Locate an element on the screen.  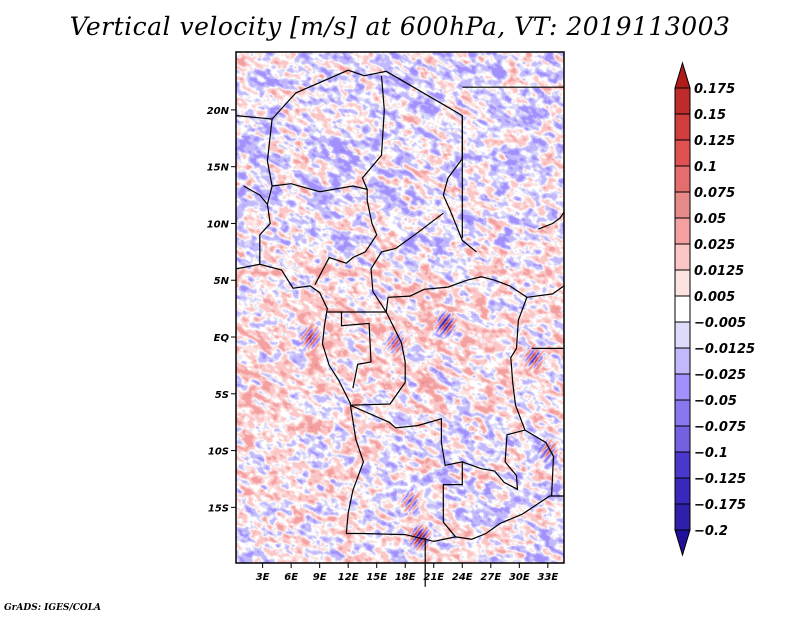
x-tick-label: 24E is located at coordinates (462, 577).